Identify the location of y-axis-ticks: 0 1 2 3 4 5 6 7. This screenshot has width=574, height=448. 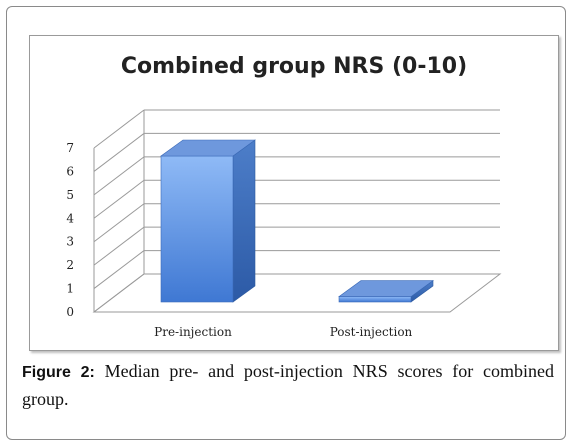
(70, 230).